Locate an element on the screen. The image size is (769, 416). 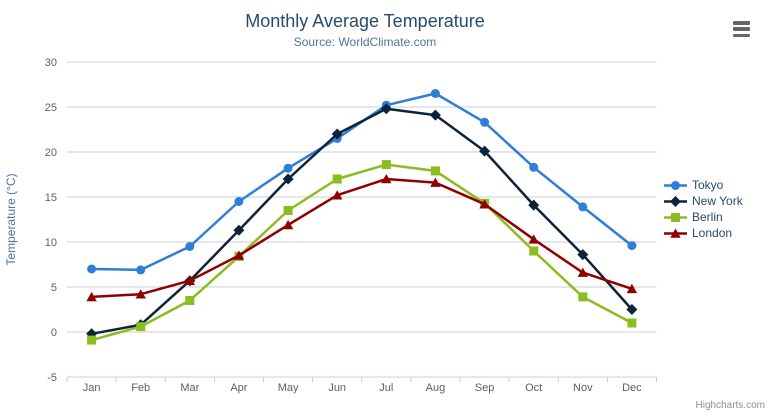
point-tokyo-sep is located at coordinates (485, 122).